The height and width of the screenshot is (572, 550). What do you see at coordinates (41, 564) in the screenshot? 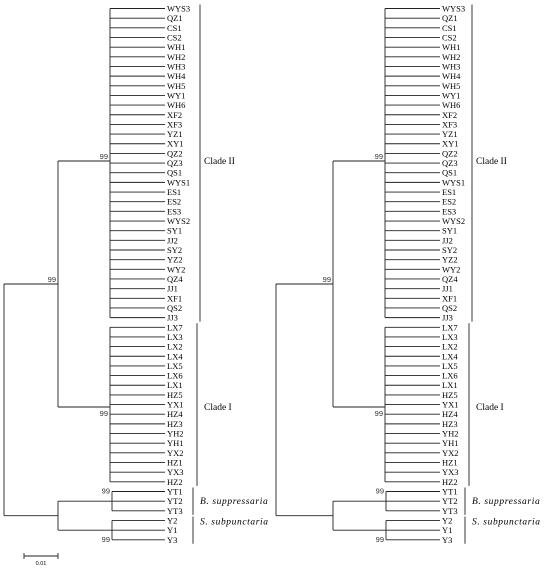
I see `scale-bar-label: 0.01` at bounding box center [41, 564].